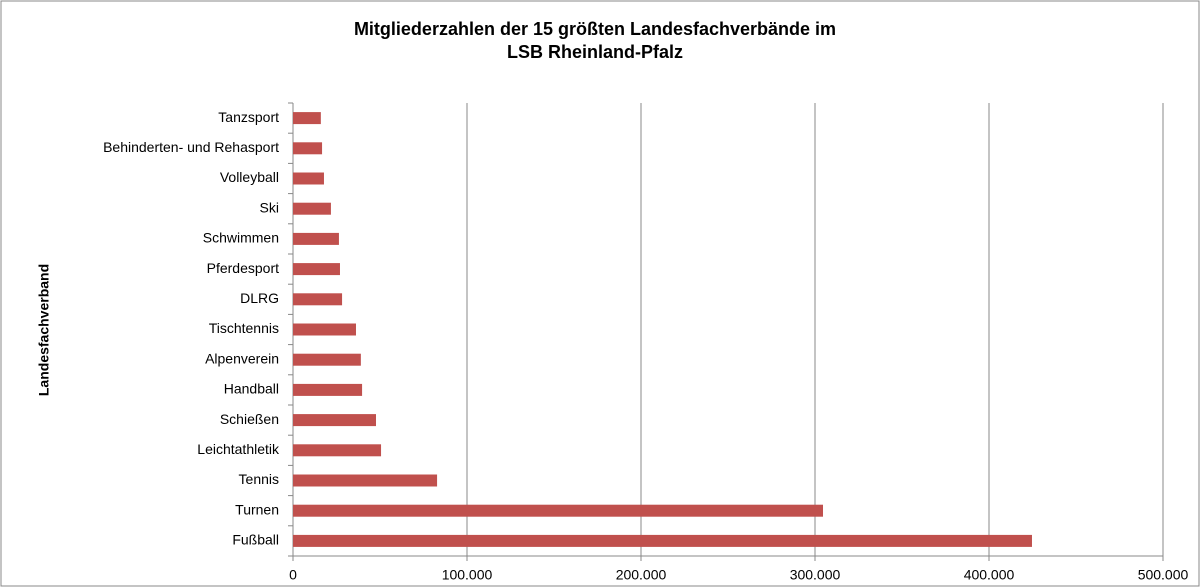  I want to click on y-tick-label: Alpenverein, so click(242, 358).